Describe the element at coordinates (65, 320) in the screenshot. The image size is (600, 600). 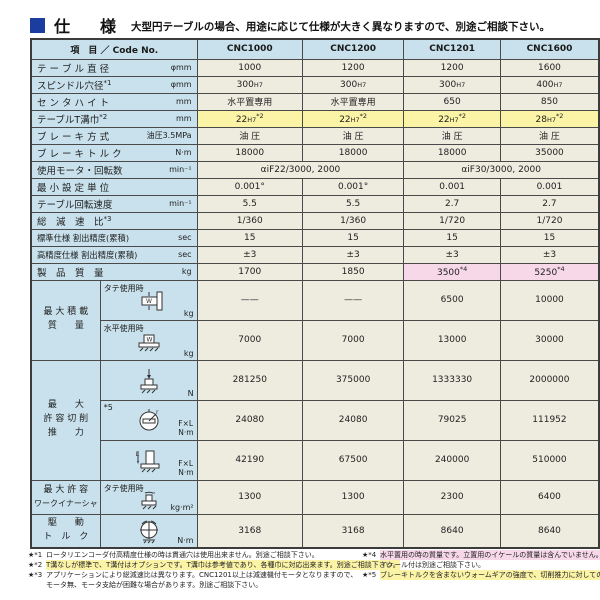
I see `group-label-max-load: 最 大 積 載質 量` at that location.